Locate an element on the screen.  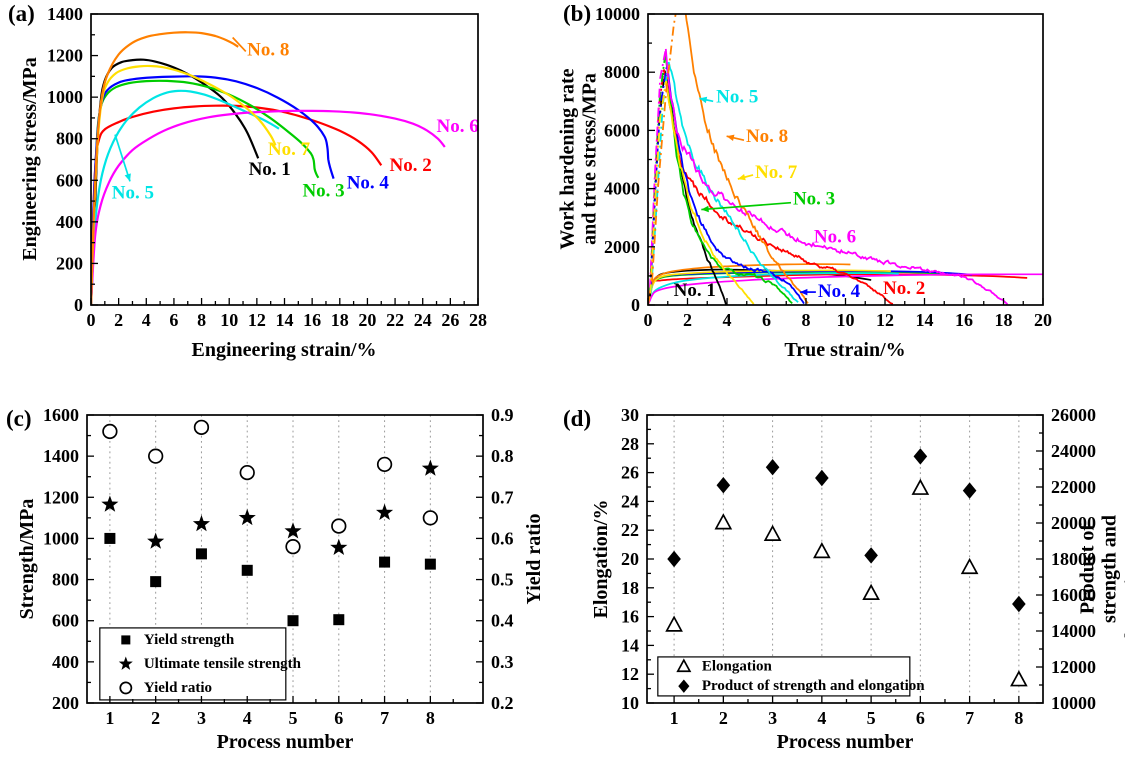
svg-text: 0.8 is located at coordinates (502, 456).